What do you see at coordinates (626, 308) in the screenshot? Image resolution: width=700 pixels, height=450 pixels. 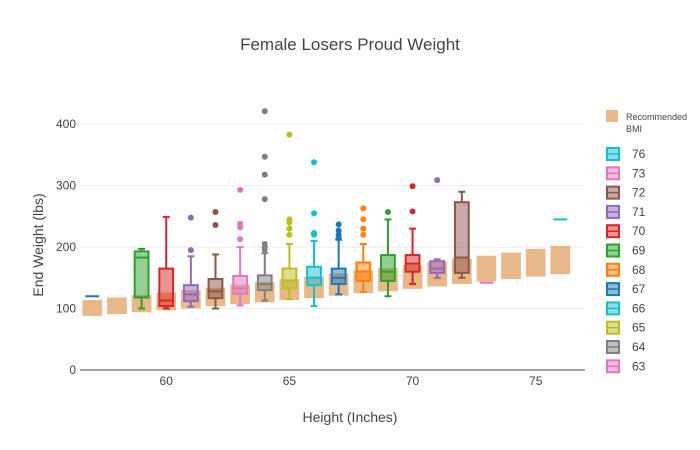 I see `legend-item-66: 66` at bounding box center [626, 308].